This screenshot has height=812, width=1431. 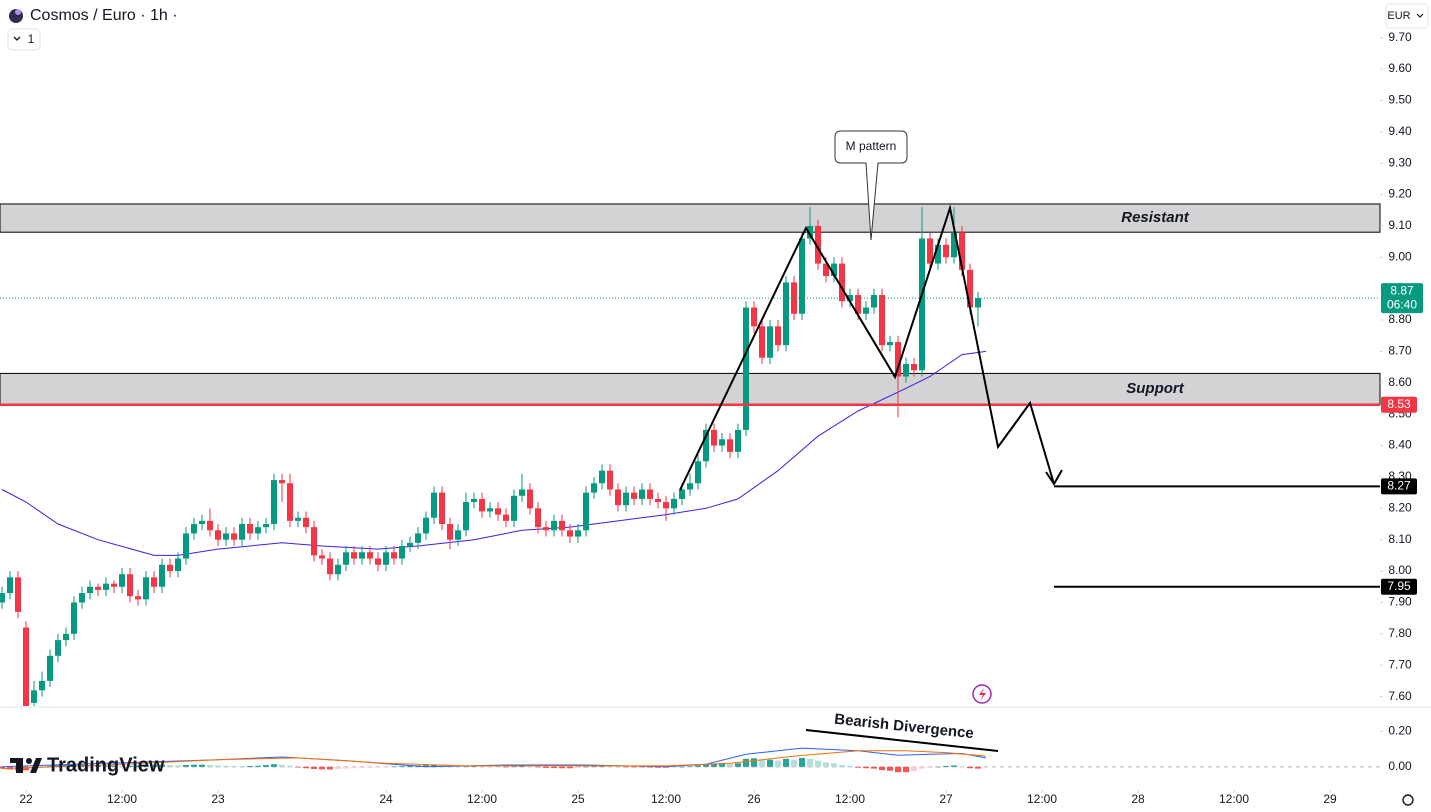 I want to click on interval-label: 1, so click(x=31, y=39).